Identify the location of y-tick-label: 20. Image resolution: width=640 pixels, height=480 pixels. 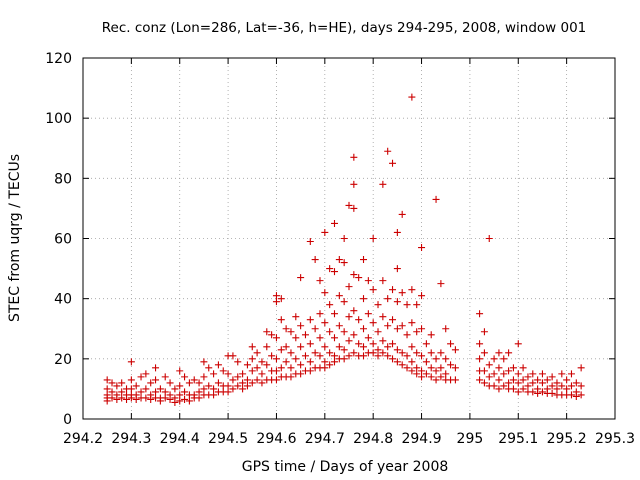
(63, 360).